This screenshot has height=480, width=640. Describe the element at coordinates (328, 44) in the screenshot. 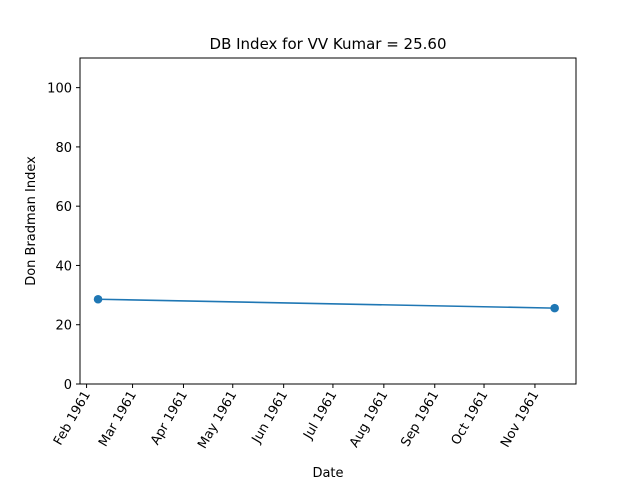

I see `chart-title: DB Index for VV Kumar = 25.60` at that location.